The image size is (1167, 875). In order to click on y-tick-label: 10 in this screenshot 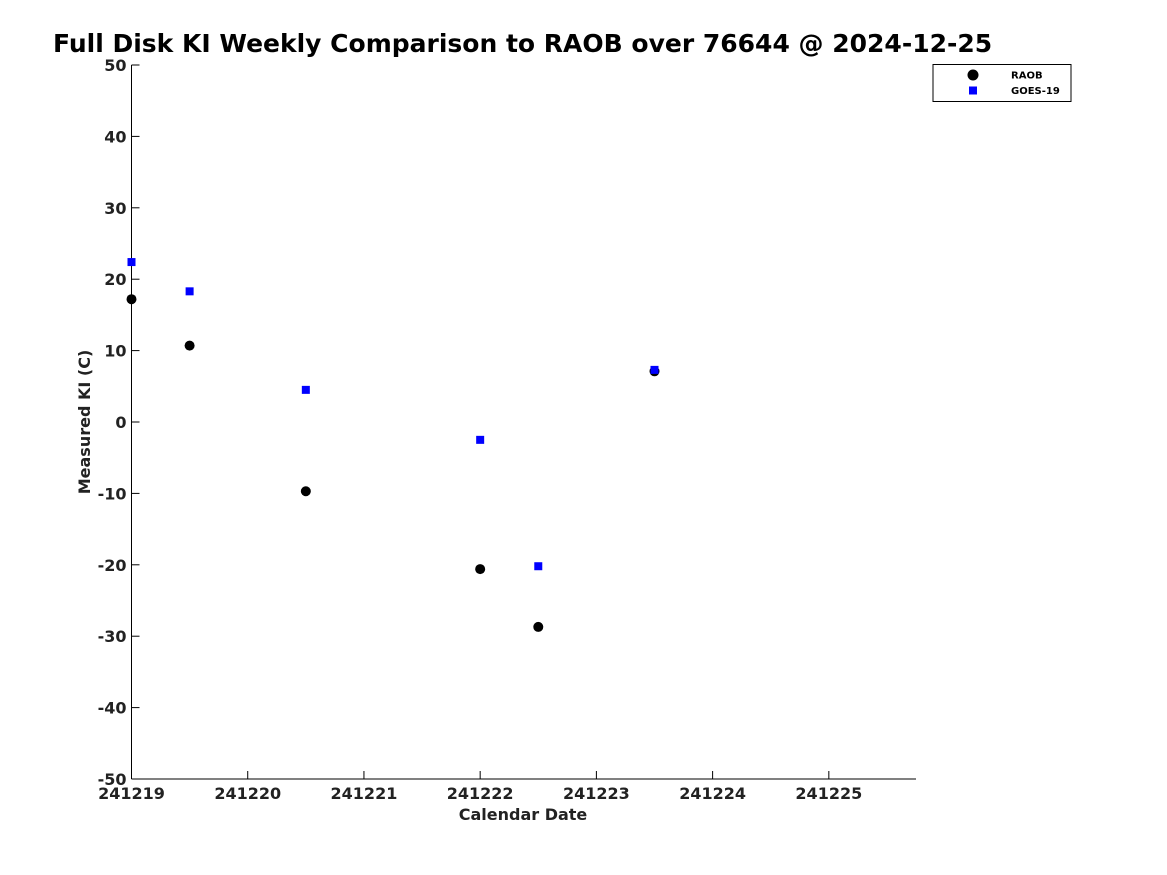, I will do `click(115, 351)`.